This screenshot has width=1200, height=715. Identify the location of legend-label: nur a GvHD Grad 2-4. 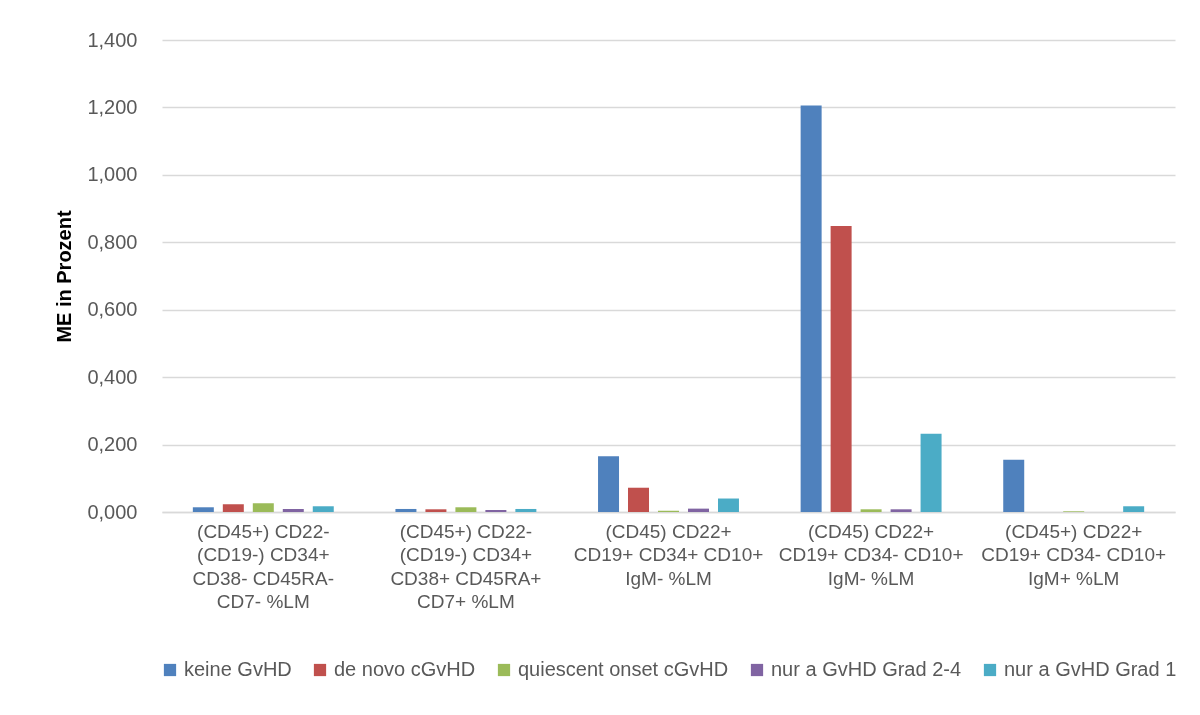
(866, 669).